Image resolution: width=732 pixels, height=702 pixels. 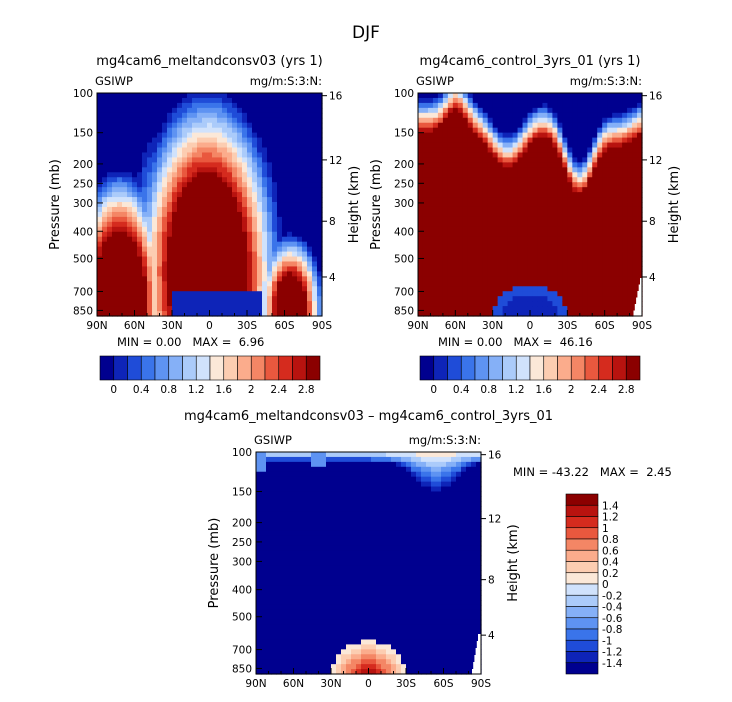 What do you see at coordinates (96, 326) in the screenshot?
I see `x-tick-label: 90N` at bounding box center [96, 326].